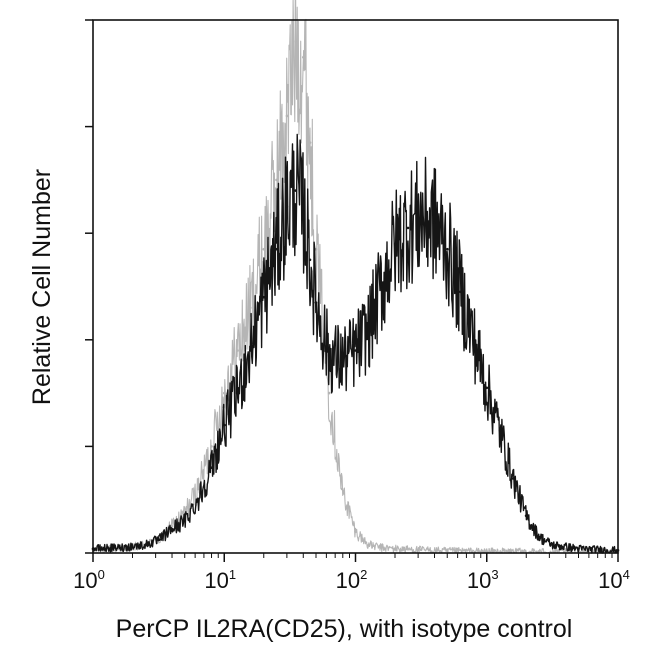 The width and height of the screenshot is (650, 650). Describe the element at coordinates (626, 574) in the screenshot. I see `x-tick-exponent: 4` at that location.